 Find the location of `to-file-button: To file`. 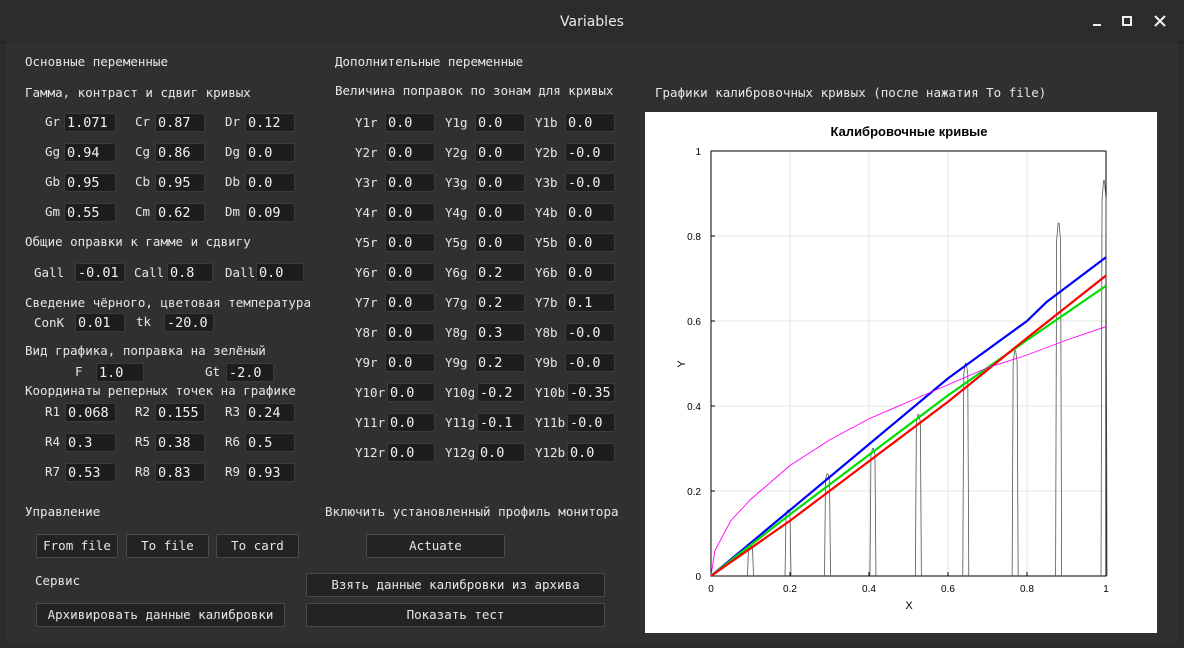

to-file-button: To file is located at coordinates (167, 546).